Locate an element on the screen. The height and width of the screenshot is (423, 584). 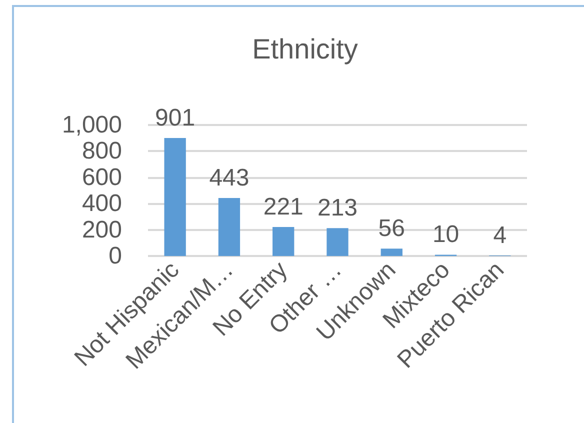
data-label: 56 is located at coordinates (391, 228).